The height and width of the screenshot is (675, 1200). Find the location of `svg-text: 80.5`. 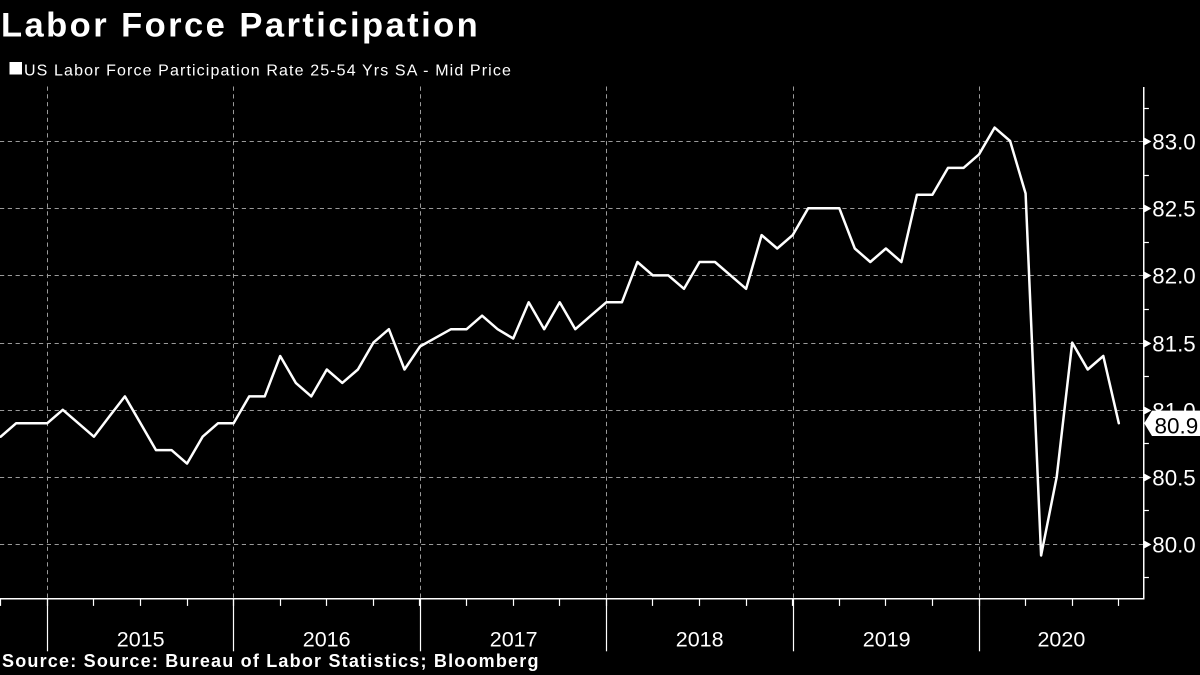

svg-text: 80.5 is located at coordinates (1173, 477).